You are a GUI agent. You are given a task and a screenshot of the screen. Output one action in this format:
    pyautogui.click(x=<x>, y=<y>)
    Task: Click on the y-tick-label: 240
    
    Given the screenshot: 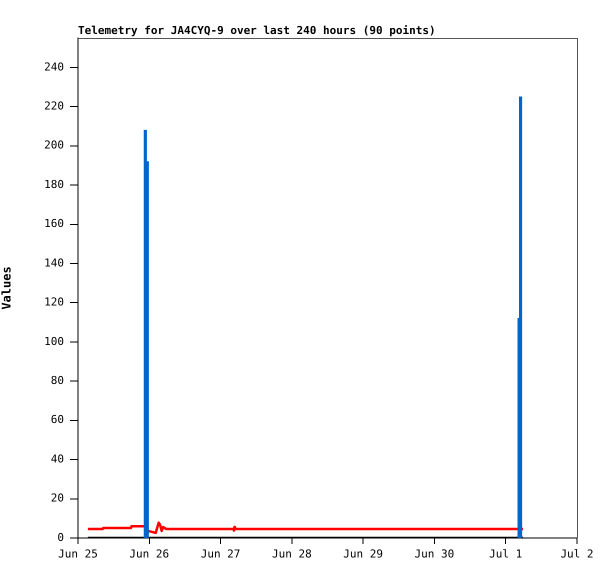 What is the action you would take?
    pyautogui.click(x=54, y=67)
    